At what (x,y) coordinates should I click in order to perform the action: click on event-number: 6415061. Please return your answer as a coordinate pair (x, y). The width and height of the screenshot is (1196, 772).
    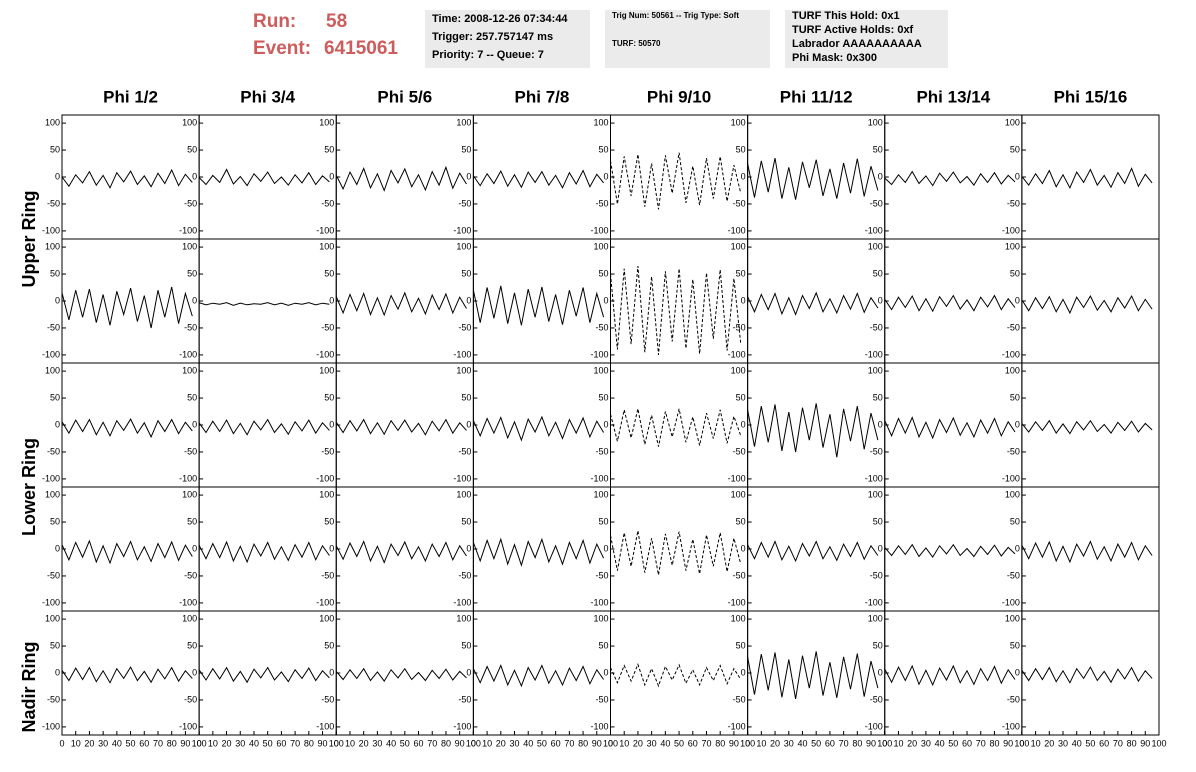
    Looking at the image, I should click on (361, 48).